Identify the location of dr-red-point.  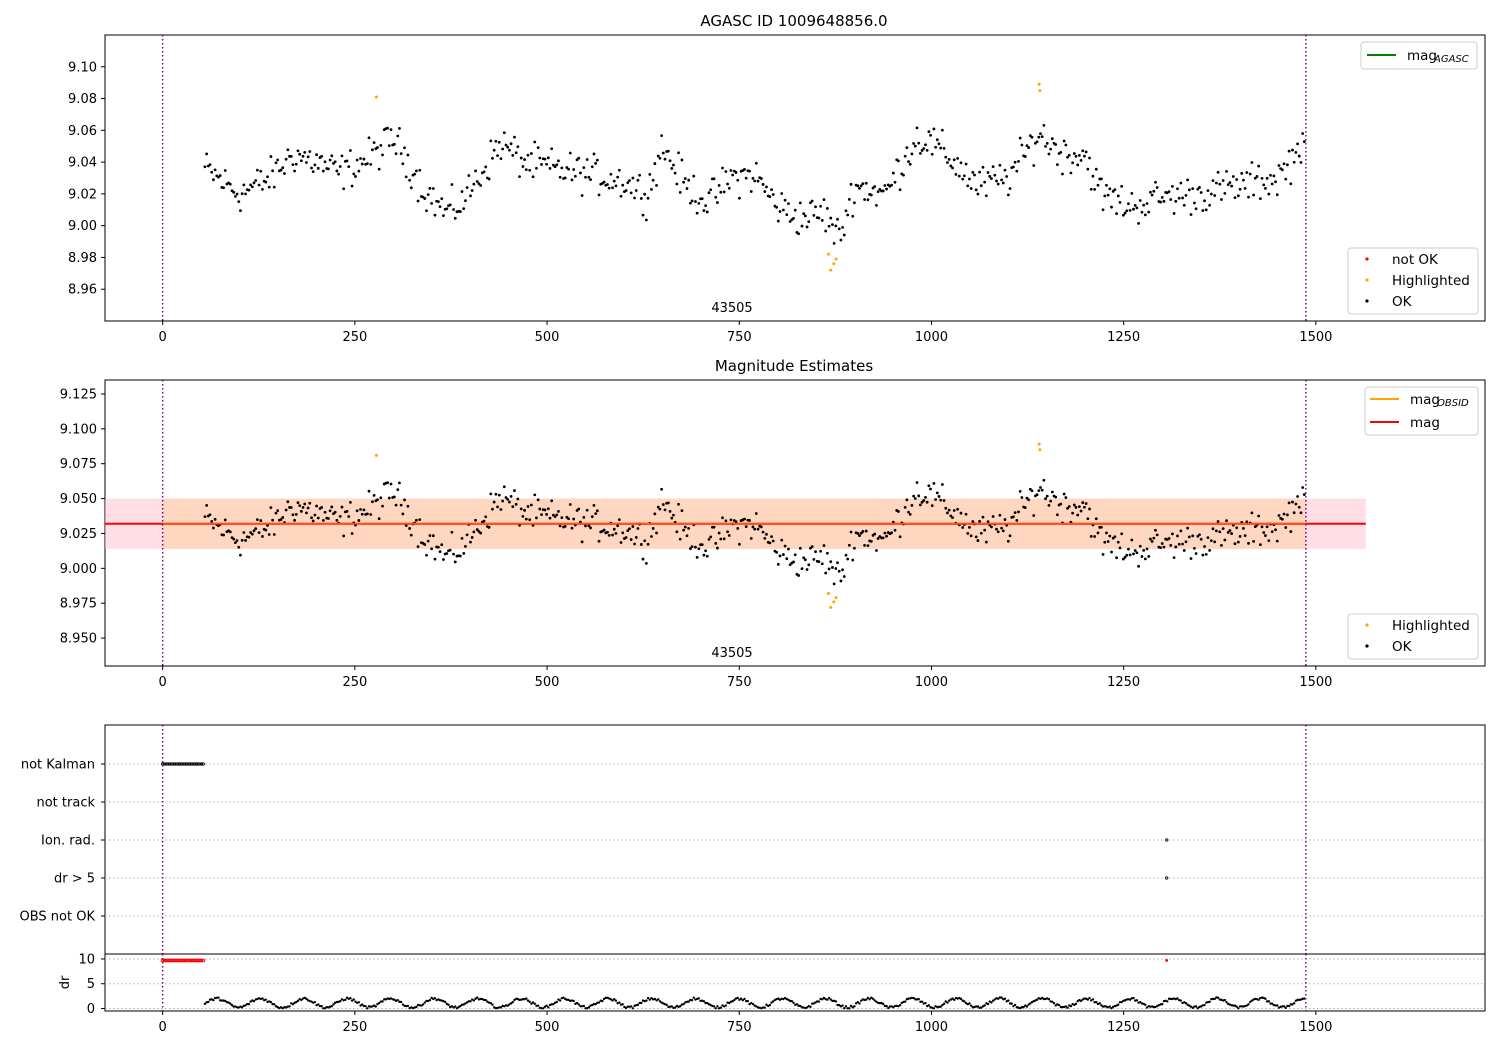
(196, 960).